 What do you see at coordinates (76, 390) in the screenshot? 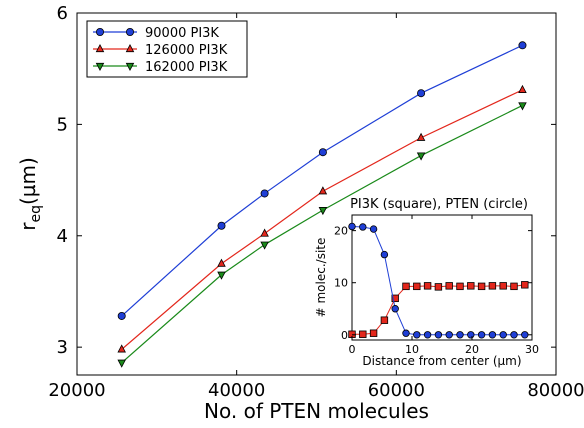
I see `x-tick-label: 20000` at bounding box center [76, 390].